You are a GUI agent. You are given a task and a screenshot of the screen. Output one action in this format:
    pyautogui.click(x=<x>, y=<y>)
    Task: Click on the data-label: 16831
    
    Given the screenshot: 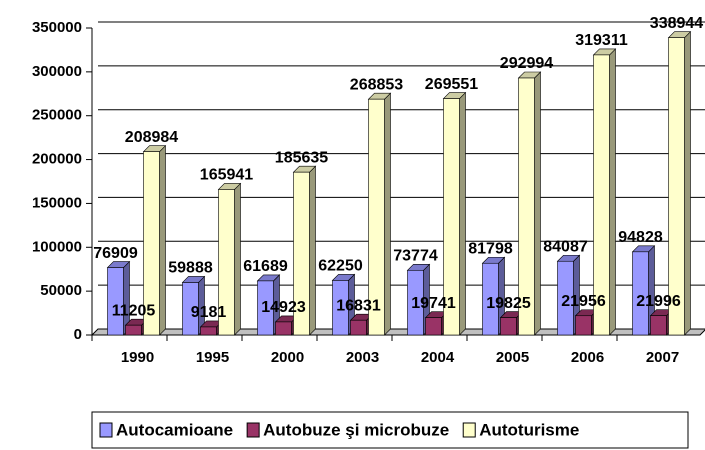 What is the action you would take?
    pyautogui.click(x=358, y=305)
    